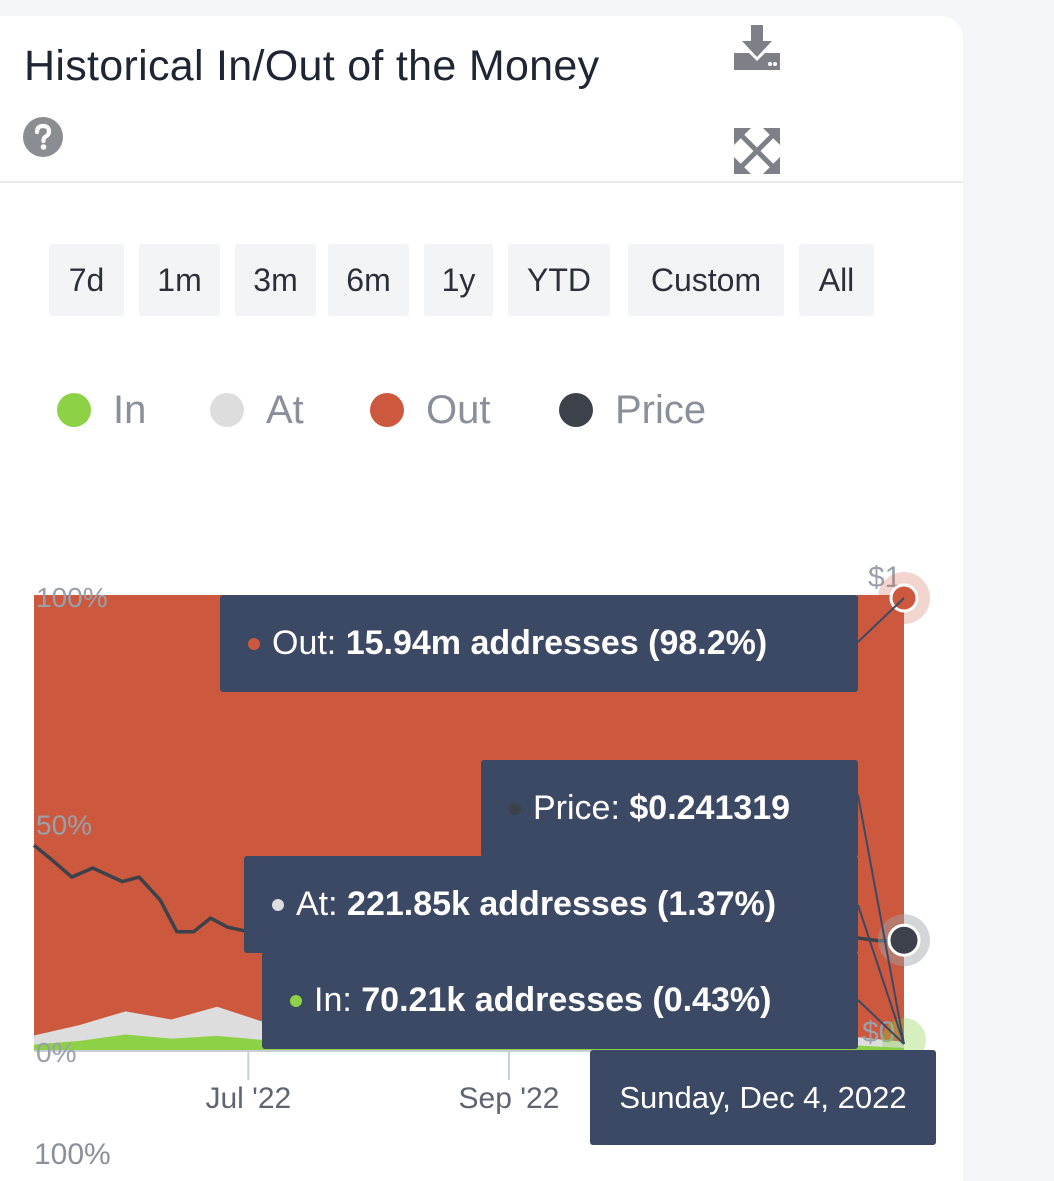  I want to click on y-tick-label: 50%, so click(64, 825).